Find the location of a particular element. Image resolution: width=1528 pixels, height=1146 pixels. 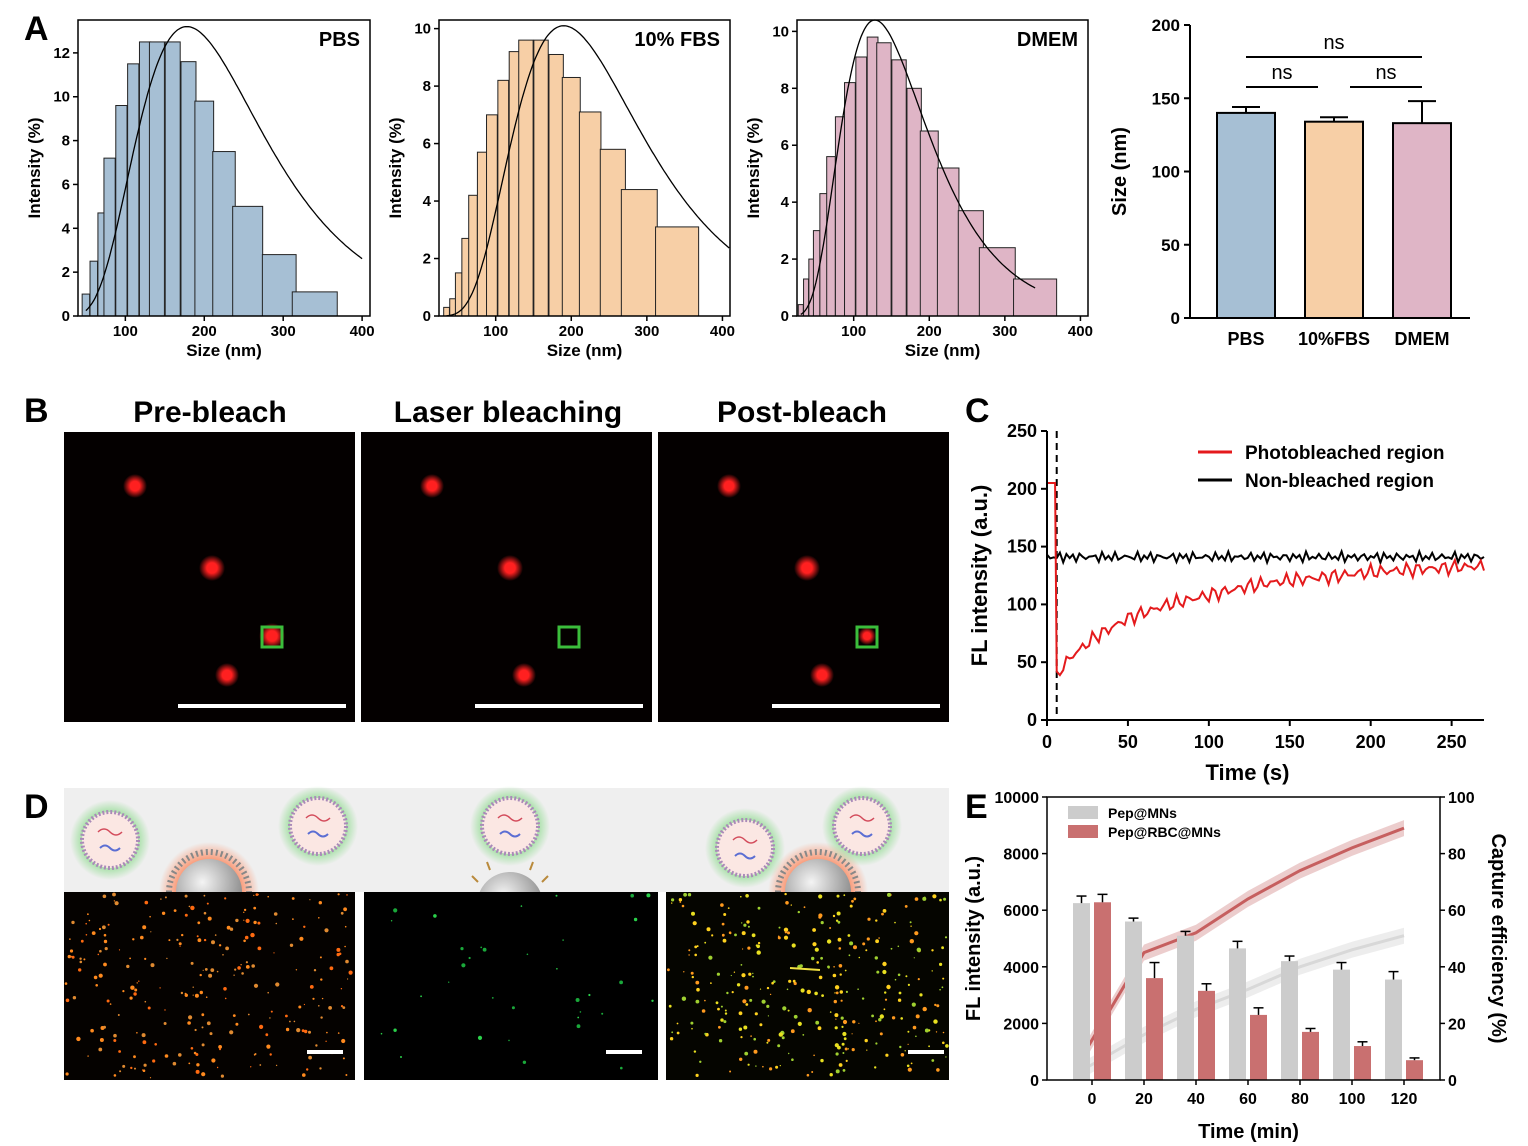

x-tick-label: 300 is located at coordinates (283, 331).